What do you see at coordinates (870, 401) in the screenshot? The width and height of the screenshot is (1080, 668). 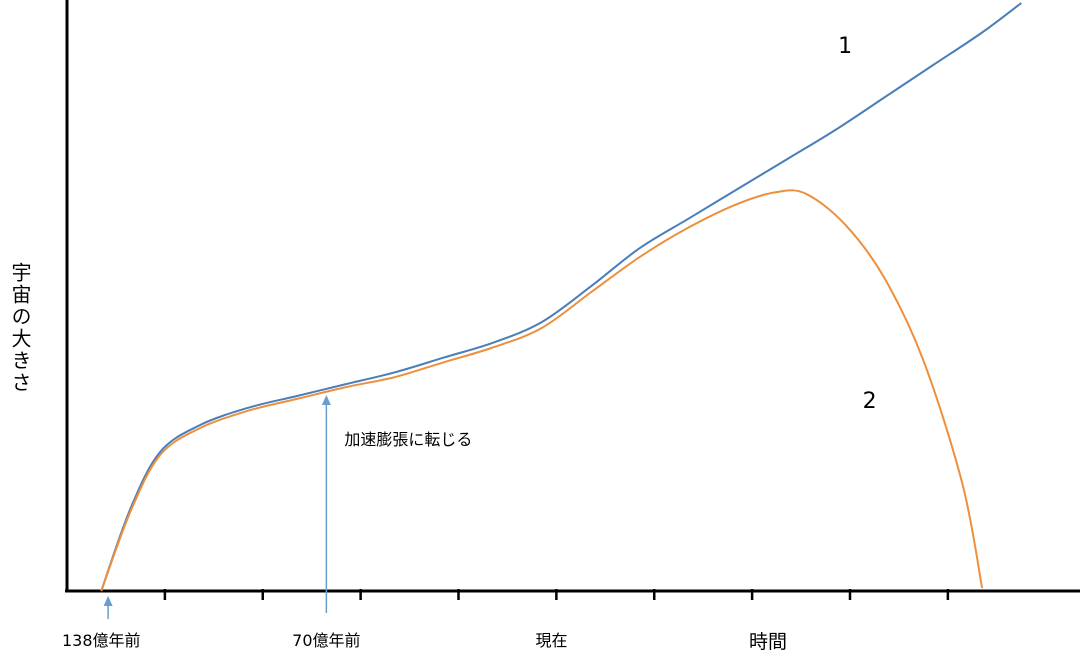 I see `series-label-2: 2` at bounding box center [870, 401].